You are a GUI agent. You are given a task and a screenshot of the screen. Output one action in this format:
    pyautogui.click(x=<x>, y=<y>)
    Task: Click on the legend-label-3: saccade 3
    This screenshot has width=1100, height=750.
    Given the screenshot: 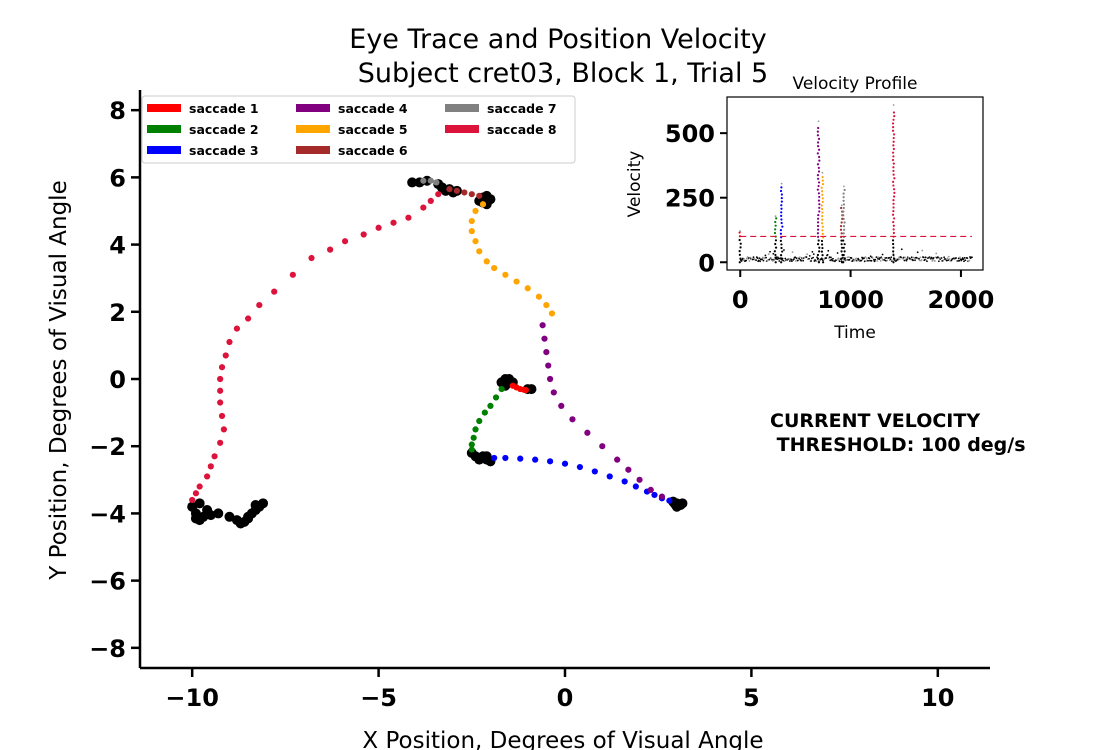 What is the action you would take?
    pyautogui.click(x=224, y=150)
    